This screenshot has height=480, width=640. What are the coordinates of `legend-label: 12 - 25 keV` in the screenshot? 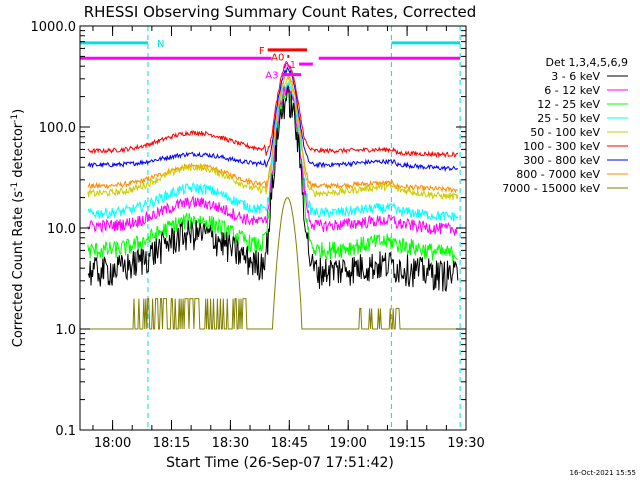 It's located at (568, 104).